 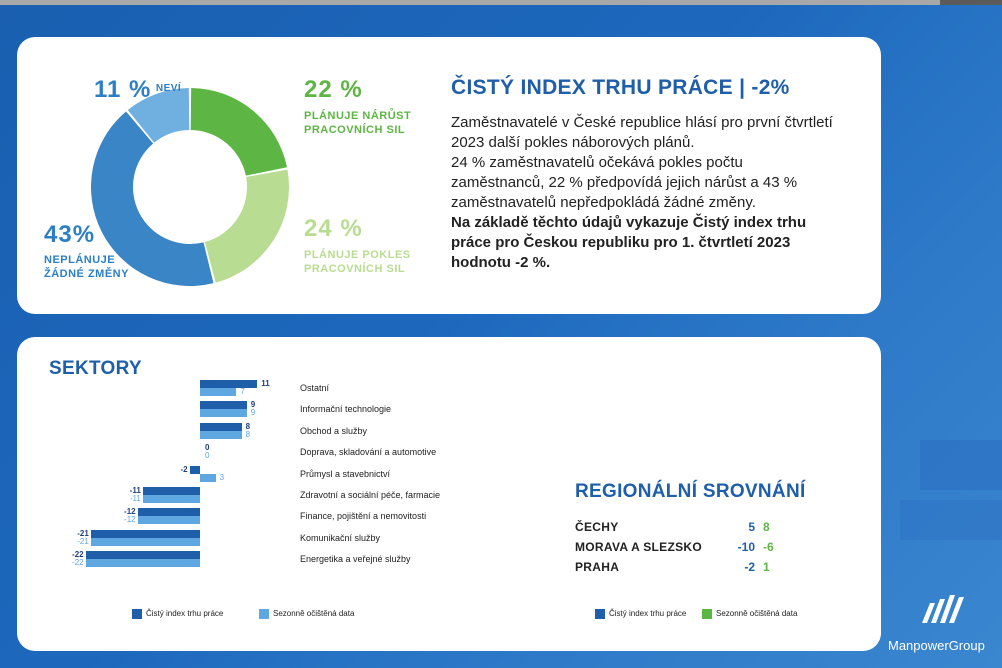 I want to click on legend-label-nei: Čistý index trhu práce, so click(x=185, y=613).